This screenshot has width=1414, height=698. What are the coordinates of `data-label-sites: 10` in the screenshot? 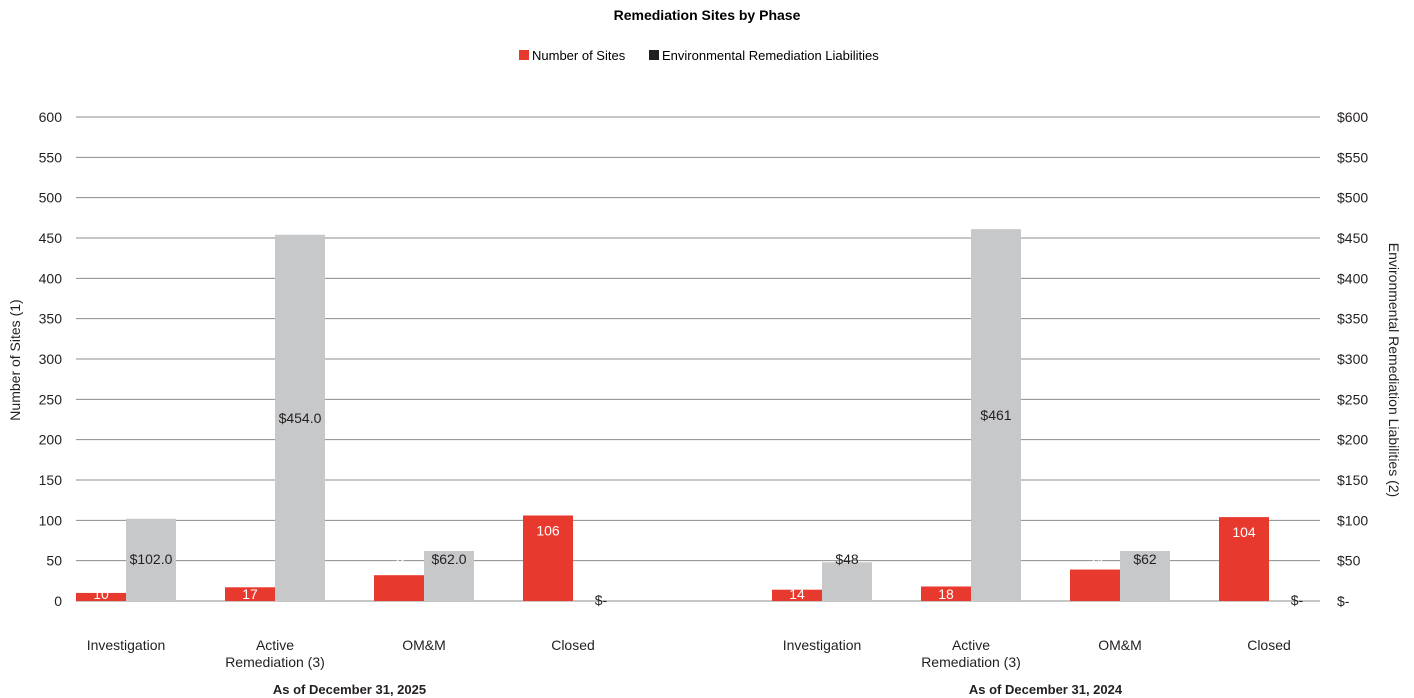 It's located at (101, 594).